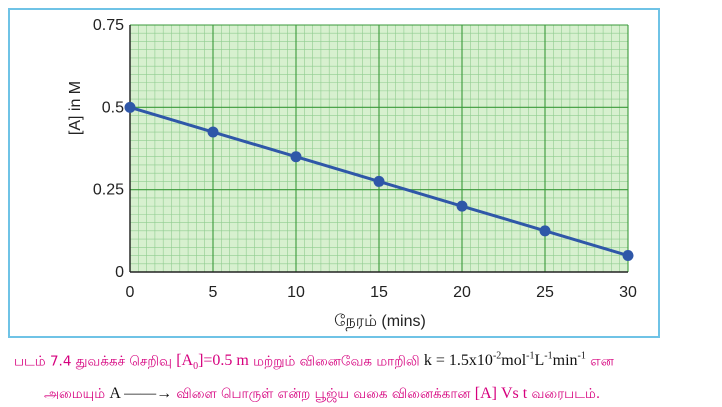 The height and width of the screenshot is (407, 722). What do you see at coordinates (196, 367) in the screenshot?
I see `caption-a0-sub: 0` at bounding box center [196, 367].